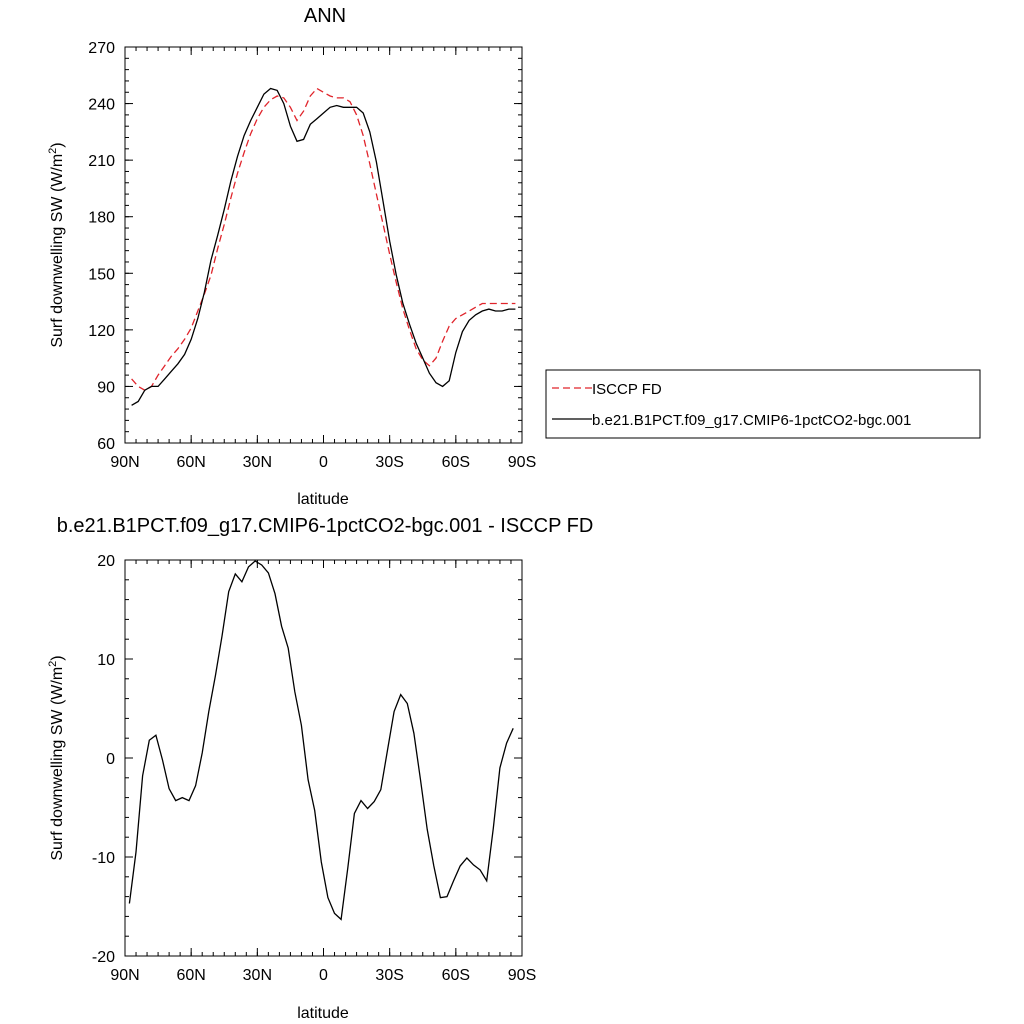 The width and height of the screenshot is (1024, 1024). What do you see at coordinates (110, 759) in the screenshot?
I see `bottom-y-tick-label: 0` at bounding box center [110, 759].